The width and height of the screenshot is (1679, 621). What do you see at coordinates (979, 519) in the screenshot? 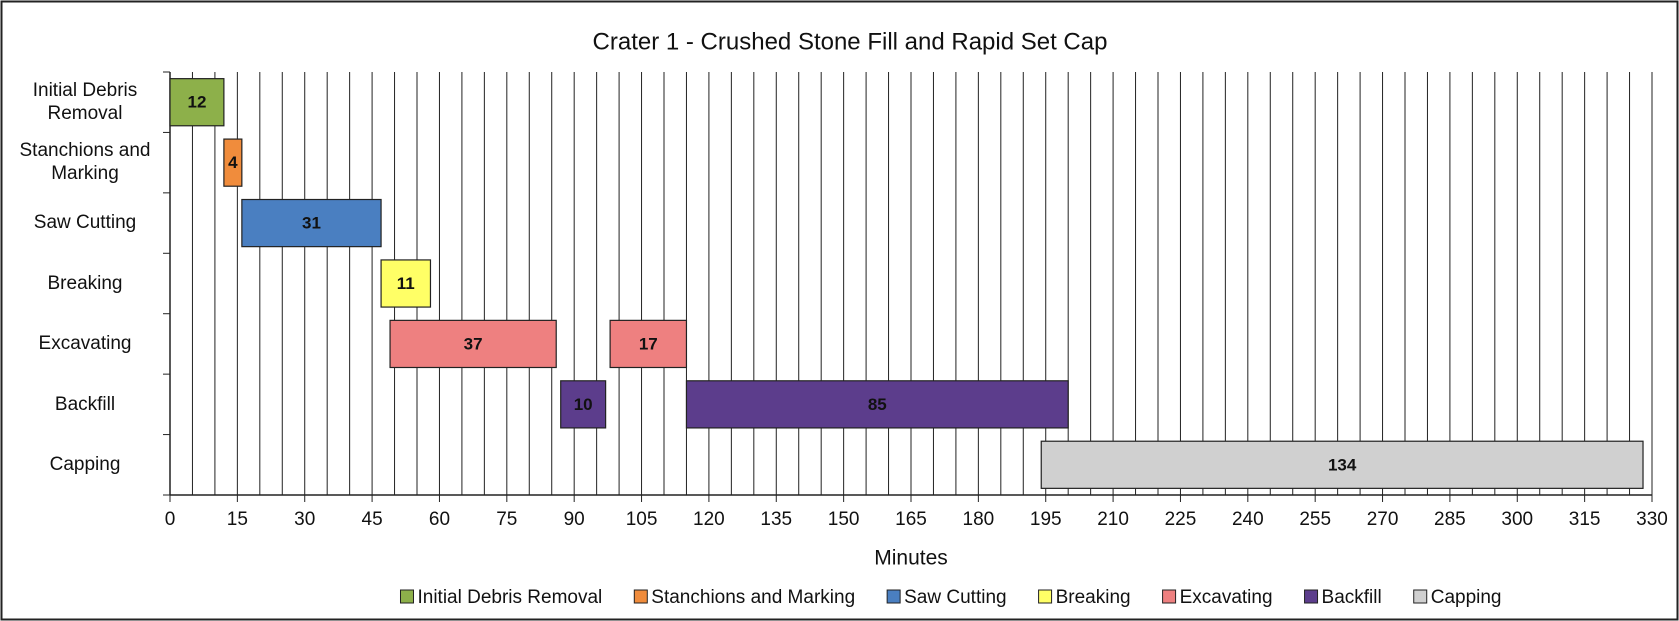
I see `x-tick-label: 180` at bounding box center [979, 519].